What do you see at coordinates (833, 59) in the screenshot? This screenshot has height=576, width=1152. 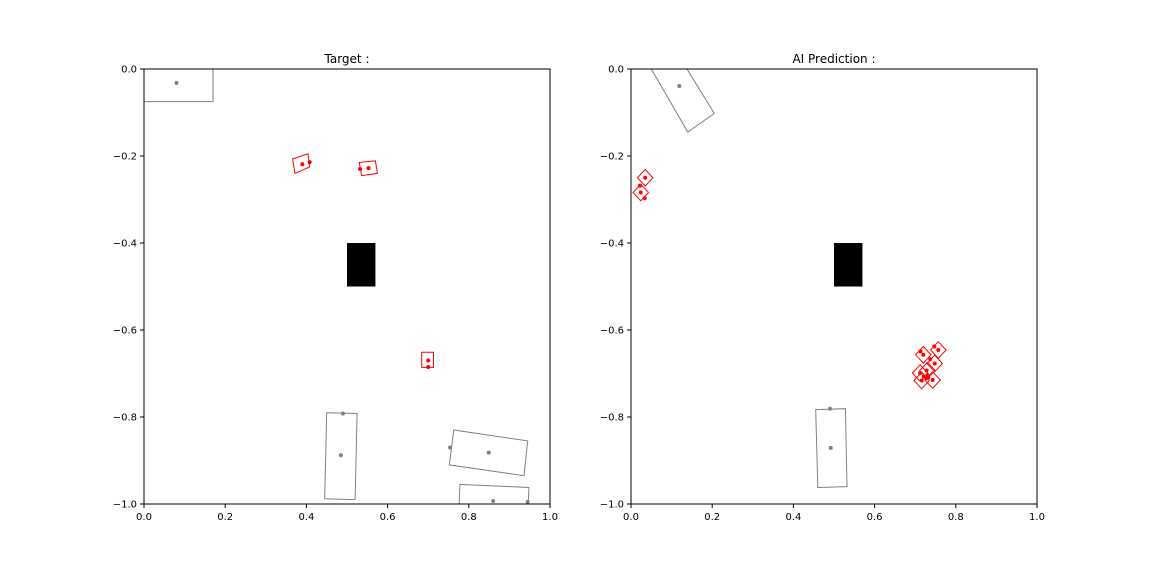 I see `panel-title: AI Prediction :` at bounding box center [833, 59].